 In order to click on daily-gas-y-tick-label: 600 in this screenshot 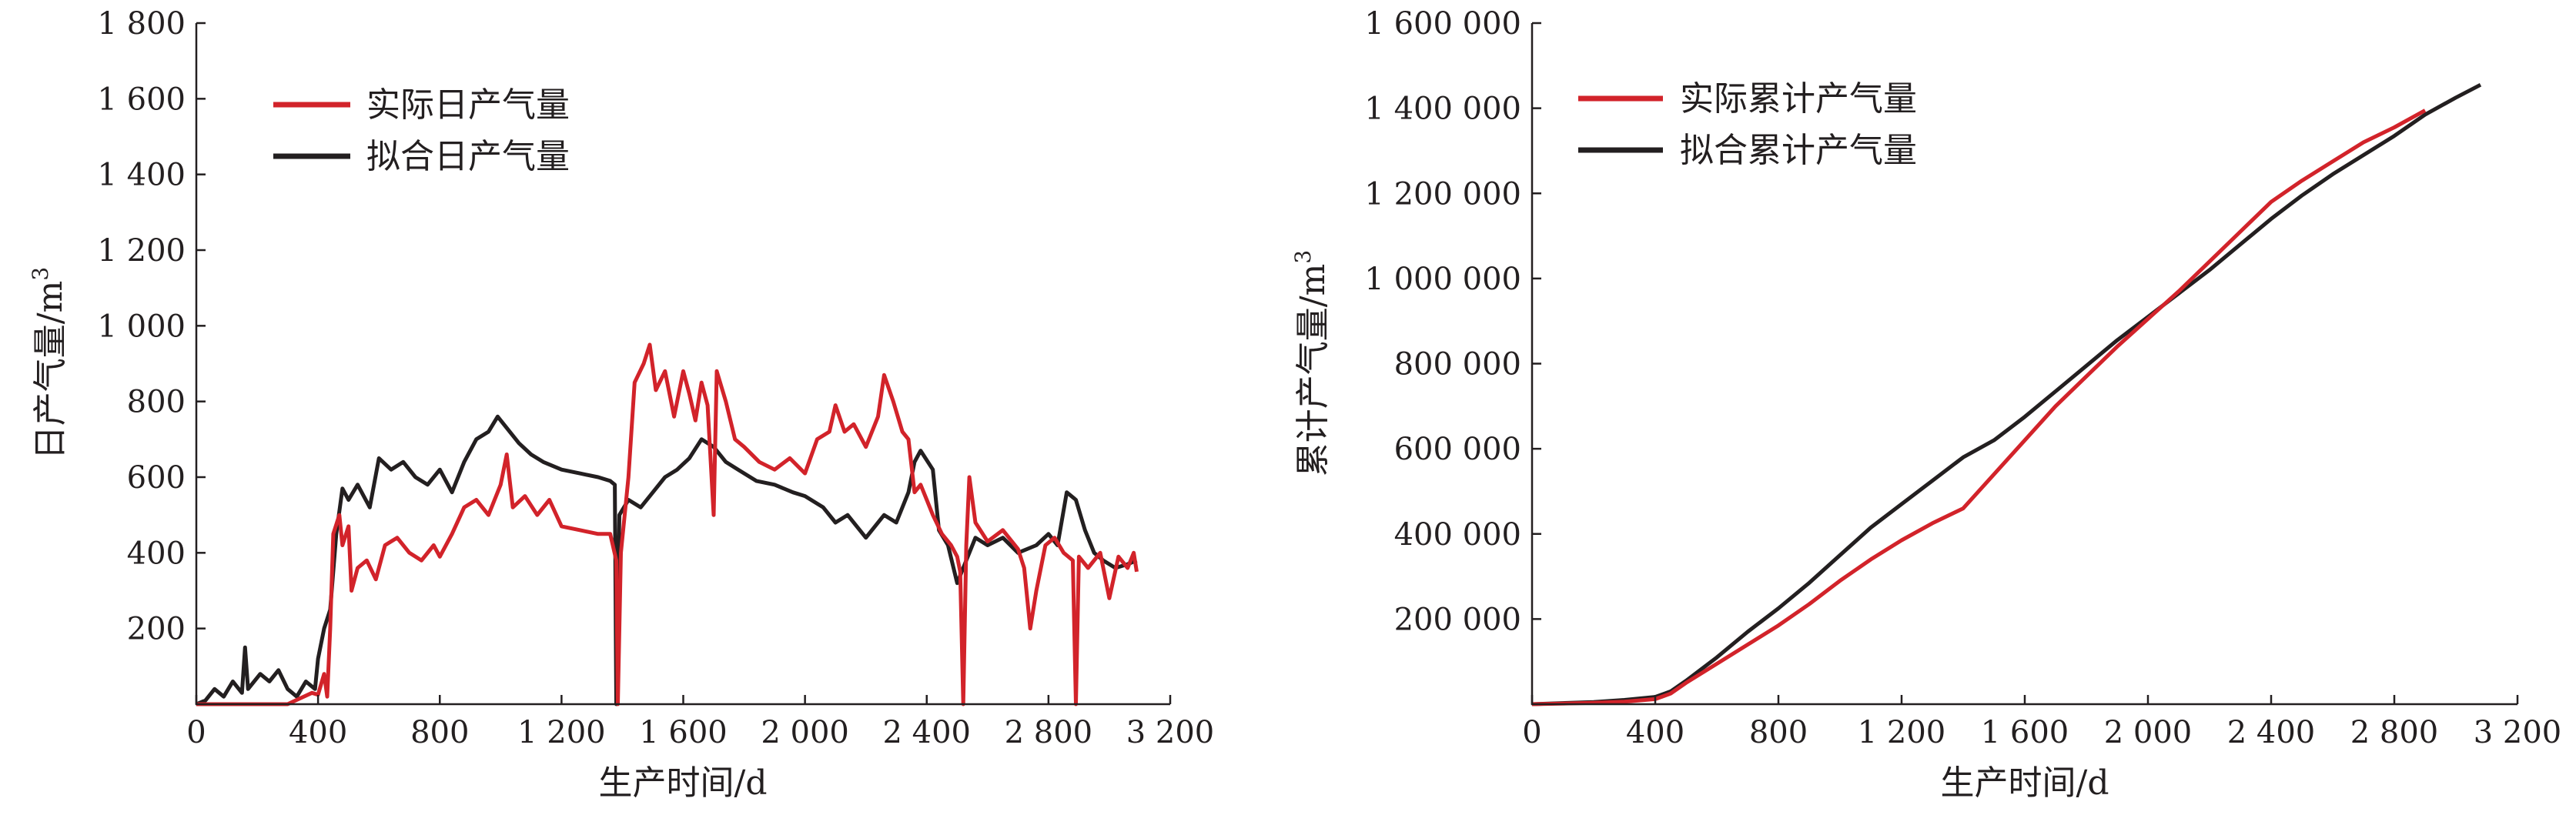, I will do `click(157, 478)`.